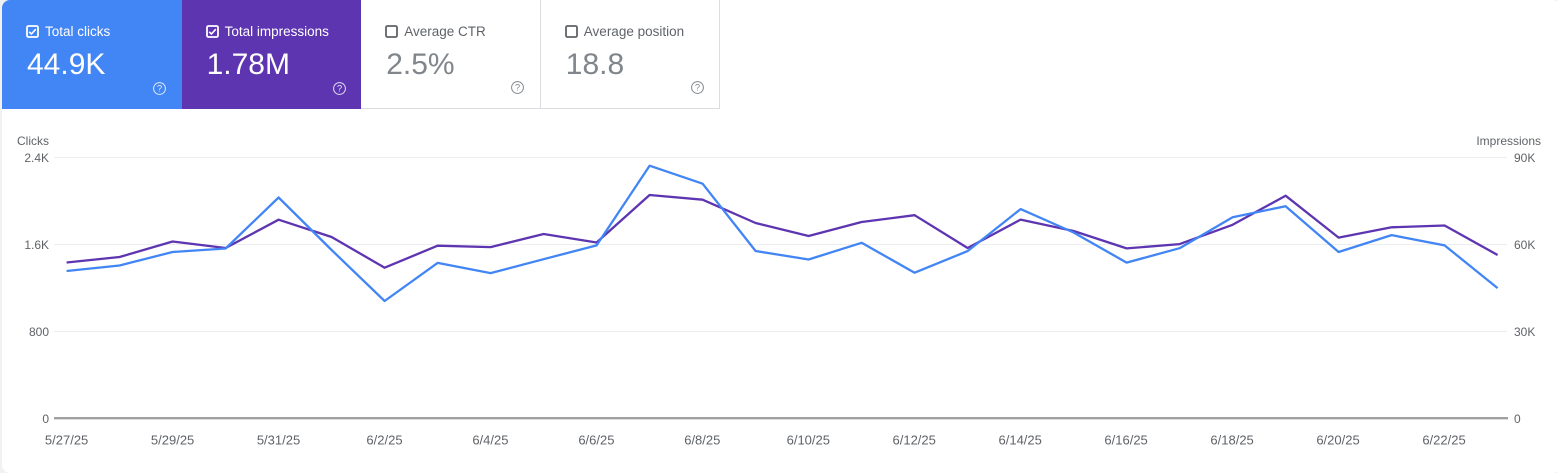 Image resolution: width=1557 pixels, height=473 pixels. I want to click on svg-text: 5/27/25, so click(66, 440).